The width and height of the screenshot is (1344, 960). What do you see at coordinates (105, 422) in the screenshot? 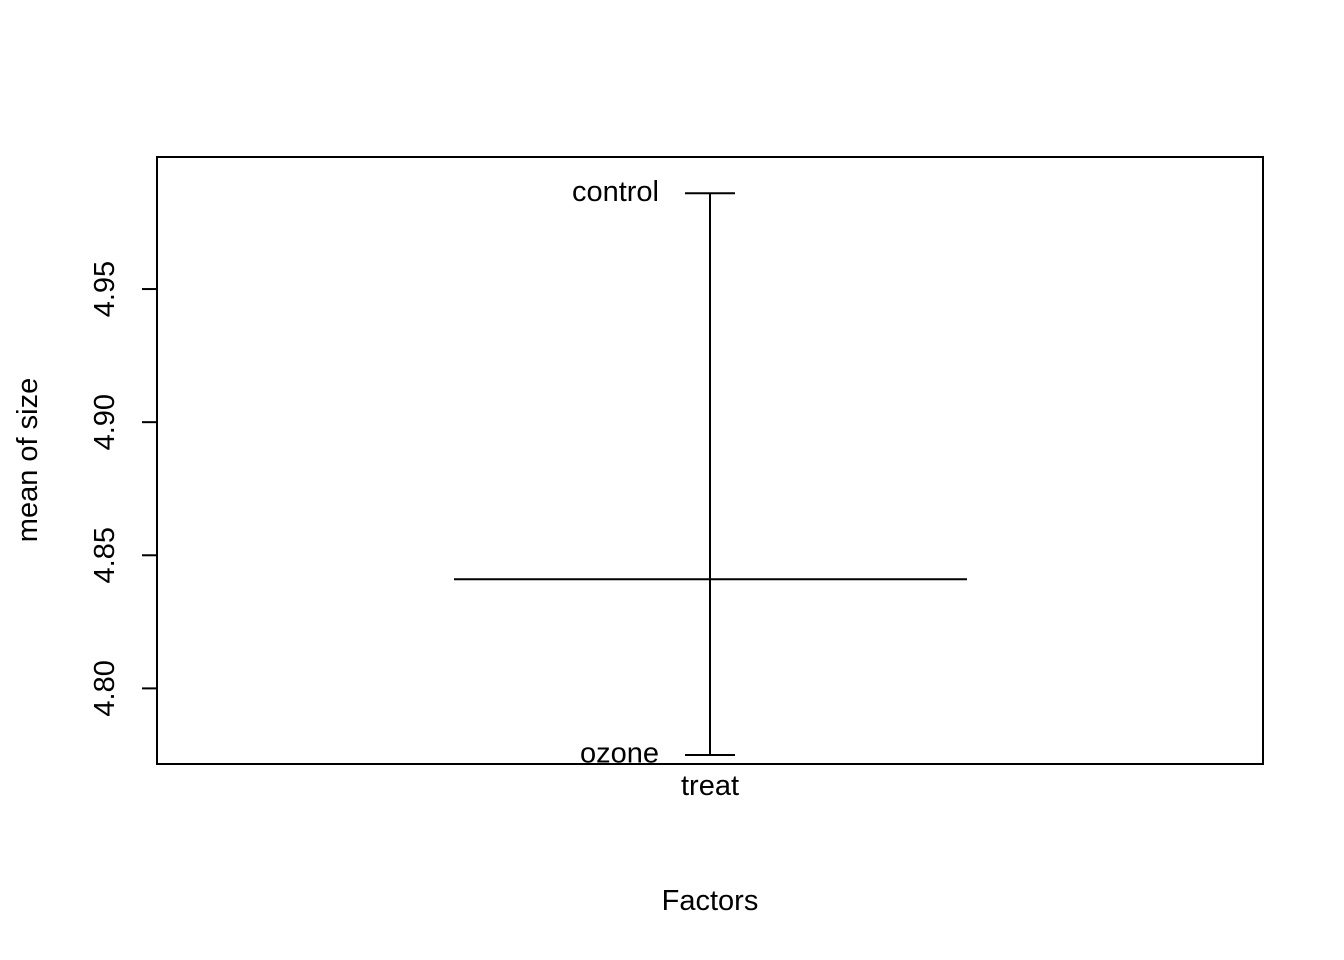
I see `y-tick-label: 4.90` at bounding box center [105, 422].